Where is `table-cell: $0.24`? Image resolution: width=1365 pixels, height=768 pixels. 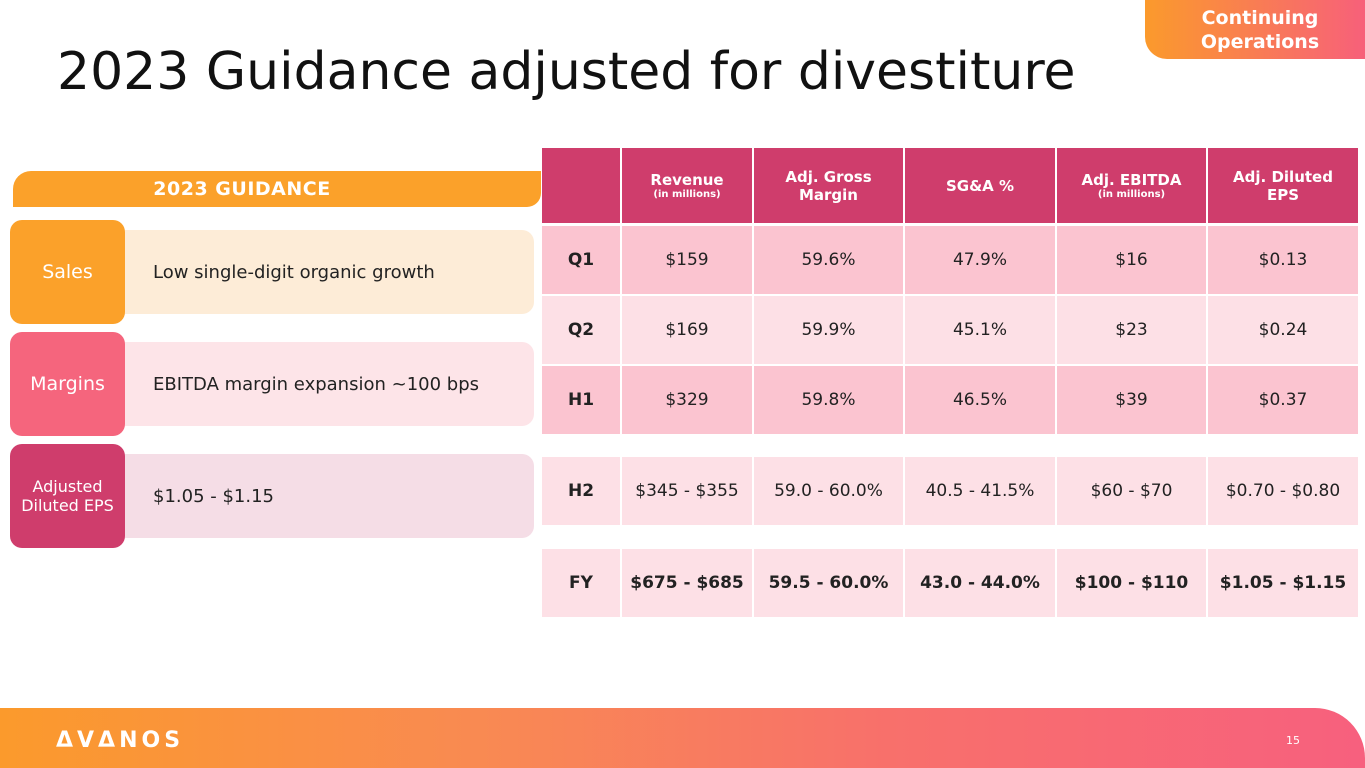
table-cell: $0.24 is located at coordinates (1283, 330).